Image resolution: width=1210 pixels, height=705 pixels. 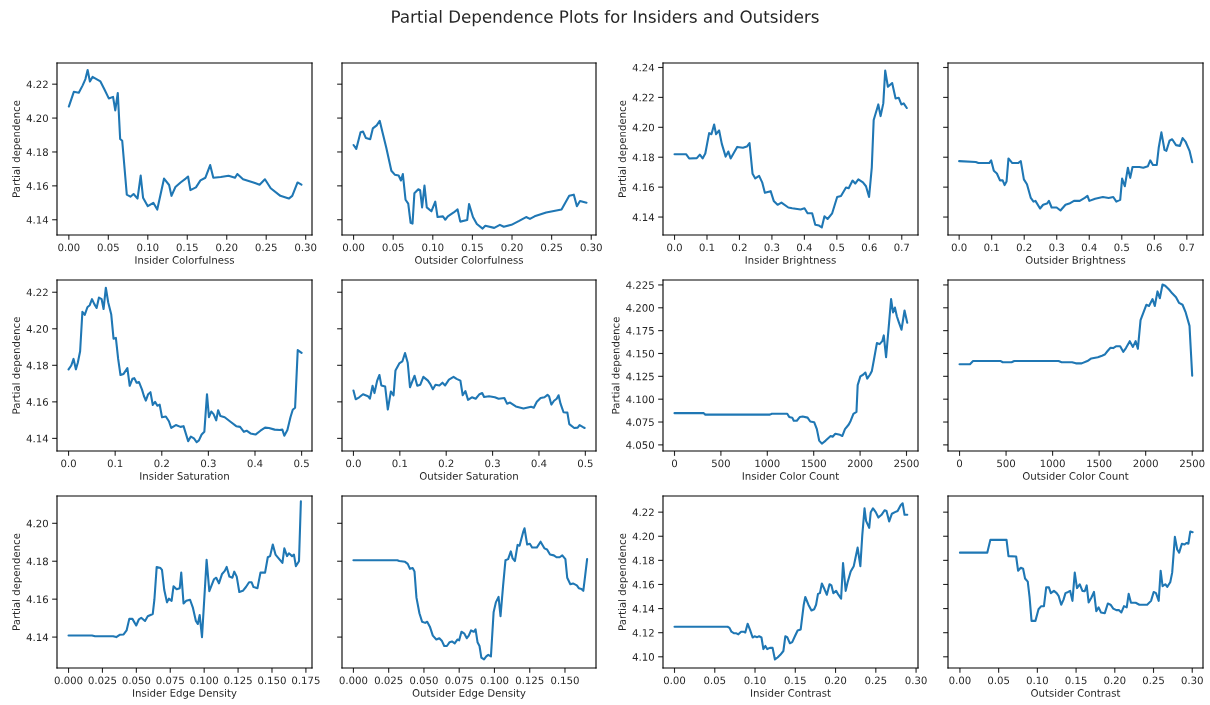 I want to click on x-tick-label: 0.050, so click(x=424, y=680).